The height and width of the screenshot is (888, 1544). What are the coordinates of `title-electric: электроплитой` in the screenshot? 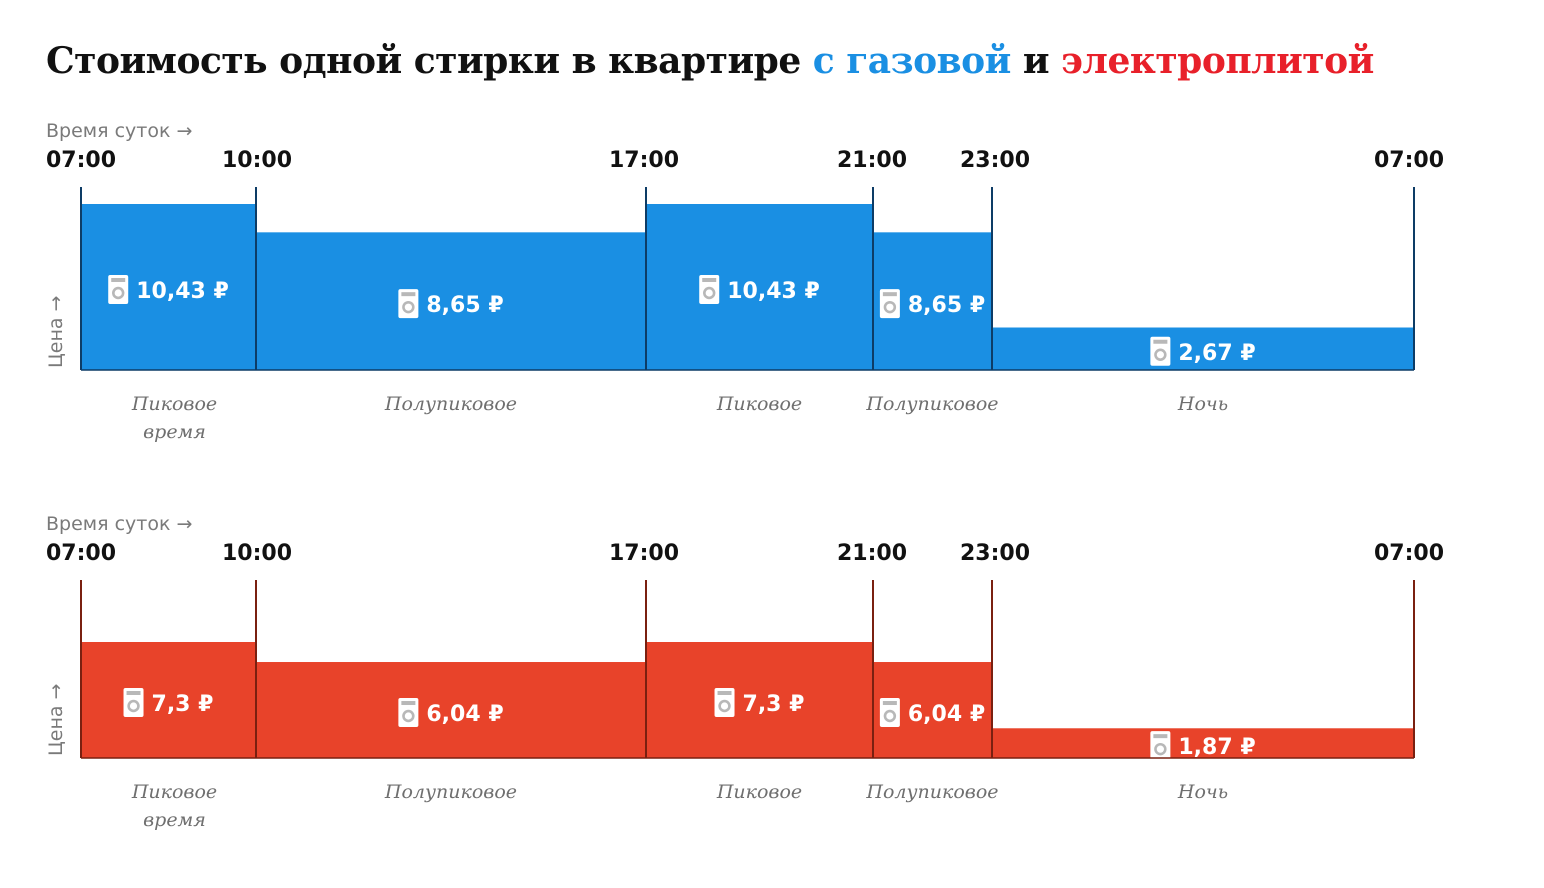 It's located at (1217, 61).